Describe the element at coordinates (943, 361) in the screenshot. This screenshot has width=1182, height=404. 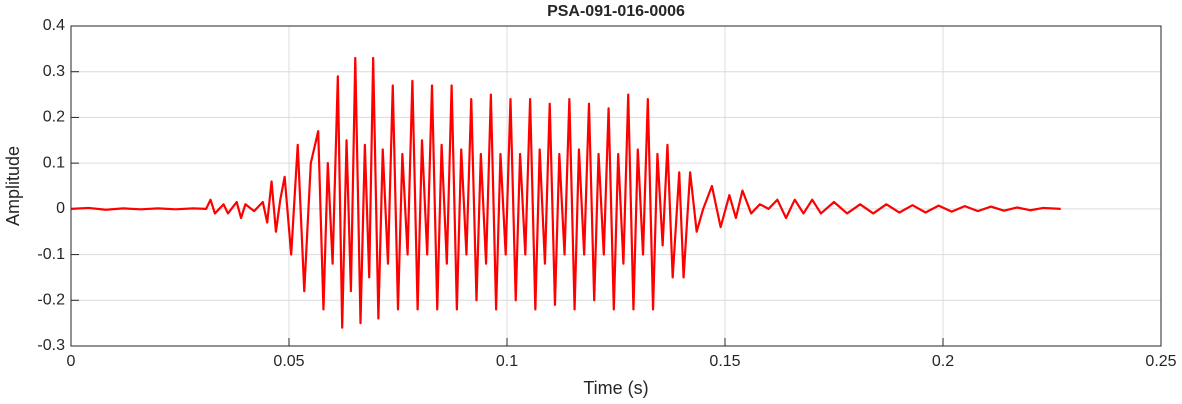
I see `x-tick-label: 0.2` at that location.